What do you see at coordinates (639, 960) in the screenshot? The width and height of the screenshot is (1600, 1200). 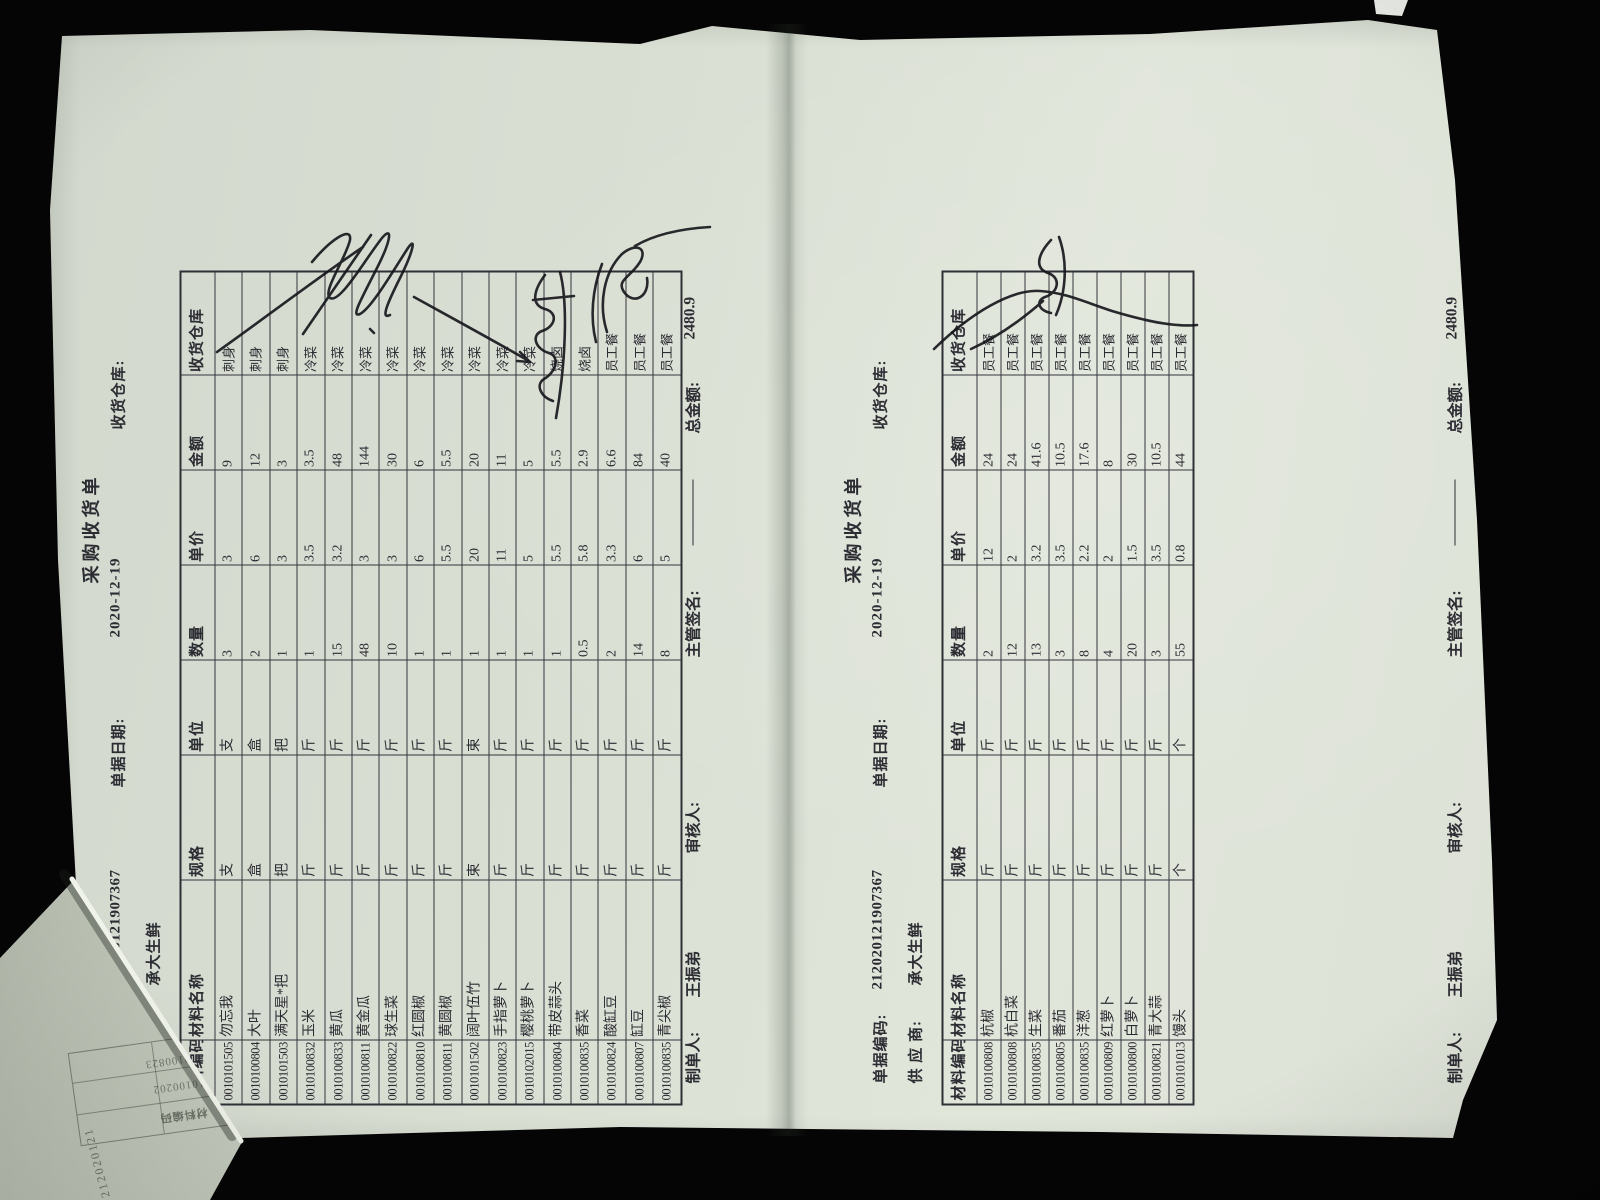 I see `table-cell: 缸豆` at bounding box center [639, 960].